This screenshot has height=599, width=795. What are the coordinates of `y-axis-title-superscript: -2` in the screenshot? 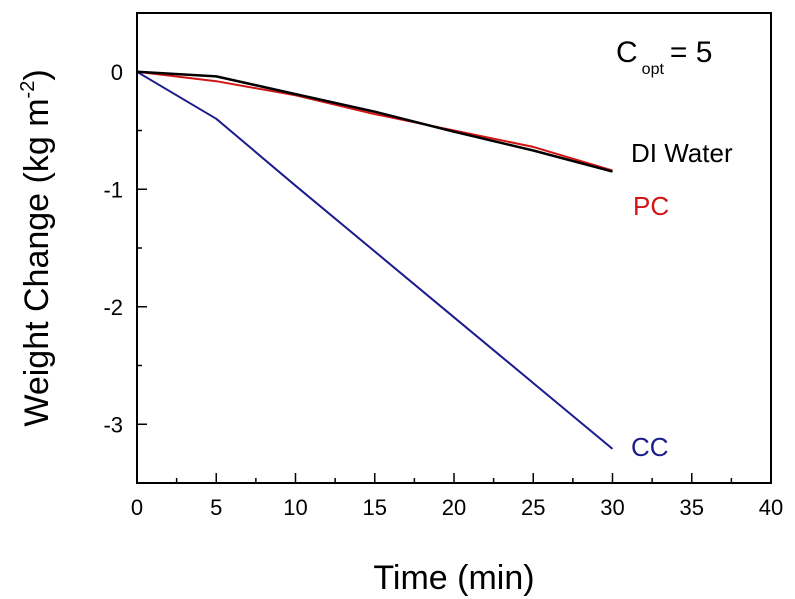 It's located at (28, 90).